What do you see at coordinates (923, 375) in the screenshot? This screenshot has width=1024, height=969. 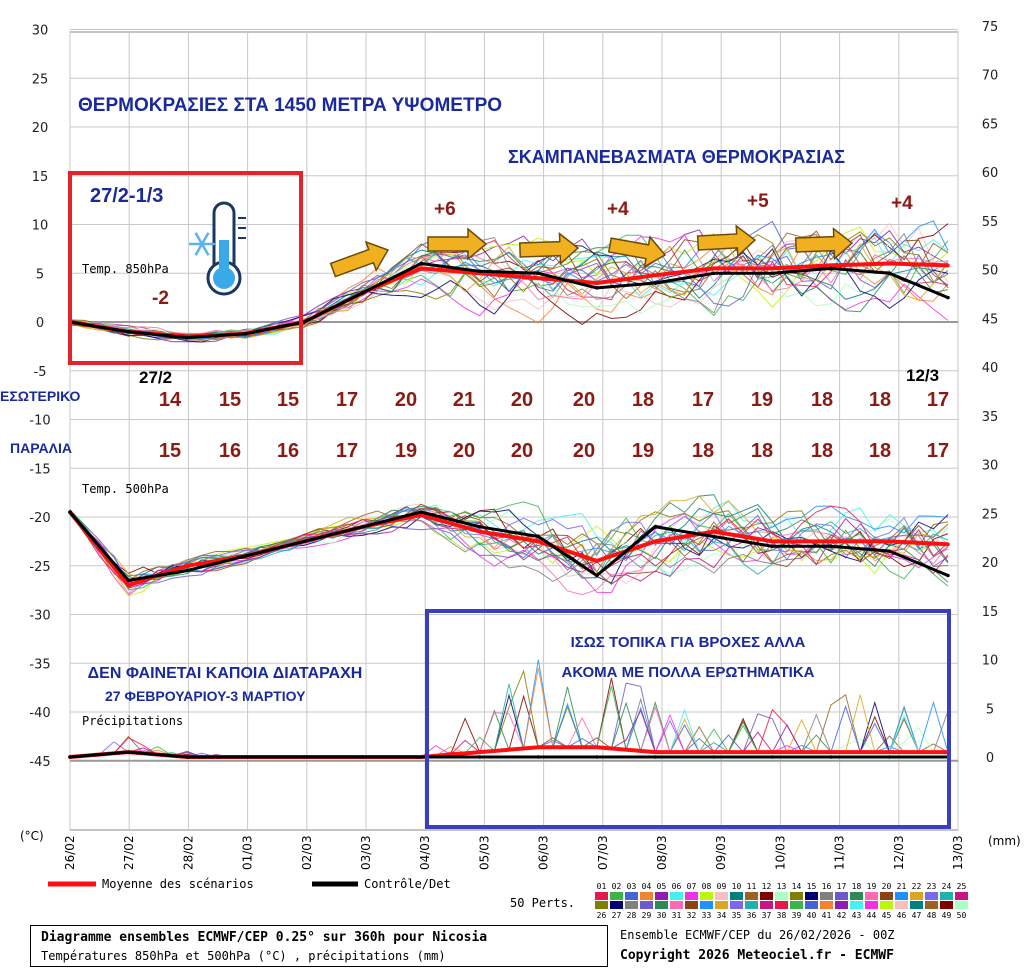 I see `day-end-label: 12/3` at bounding box center [923, 375].